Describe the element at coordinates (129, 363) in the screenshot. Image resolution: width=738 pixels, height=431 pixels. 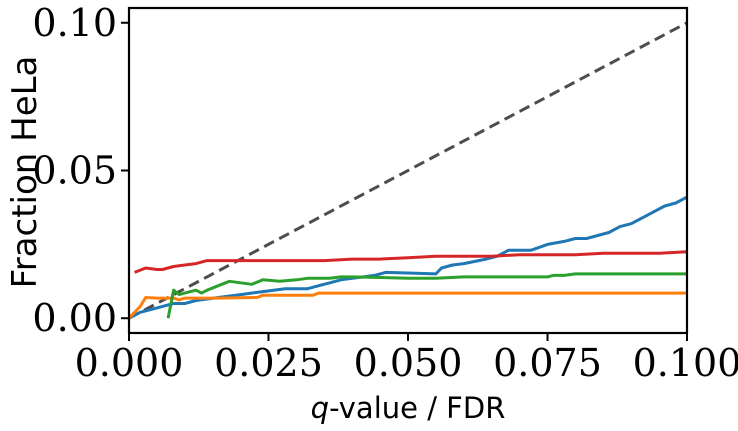
I see `x-tick-label: 0.000` at that location.